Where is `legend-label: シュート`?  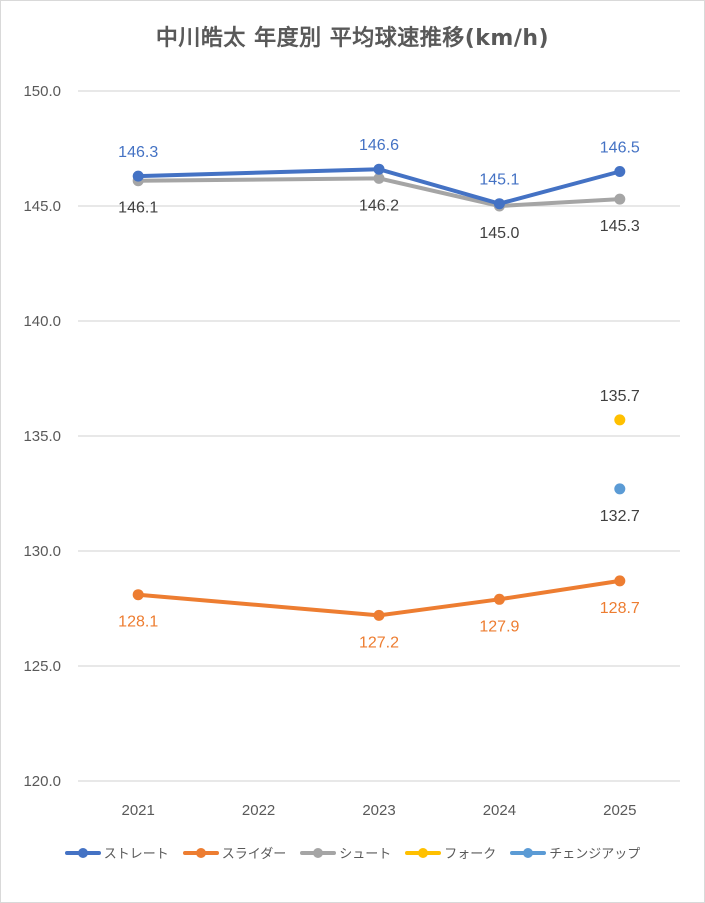
legend-label: シュート is located at coordinates (365, 854).